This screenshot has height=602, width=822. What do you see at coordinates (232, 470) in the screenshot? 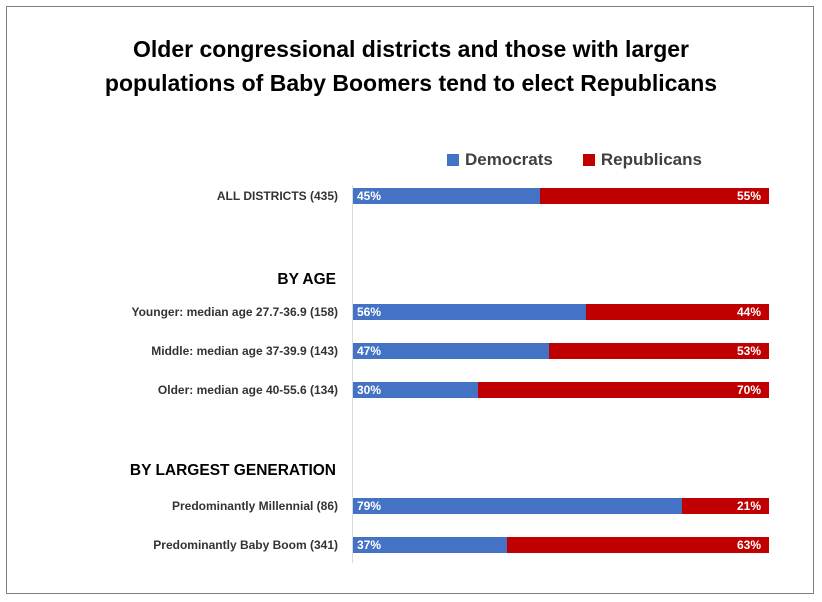
I see `section-label: BY LARGEST GENERATION` at bounding box center [232, 470].